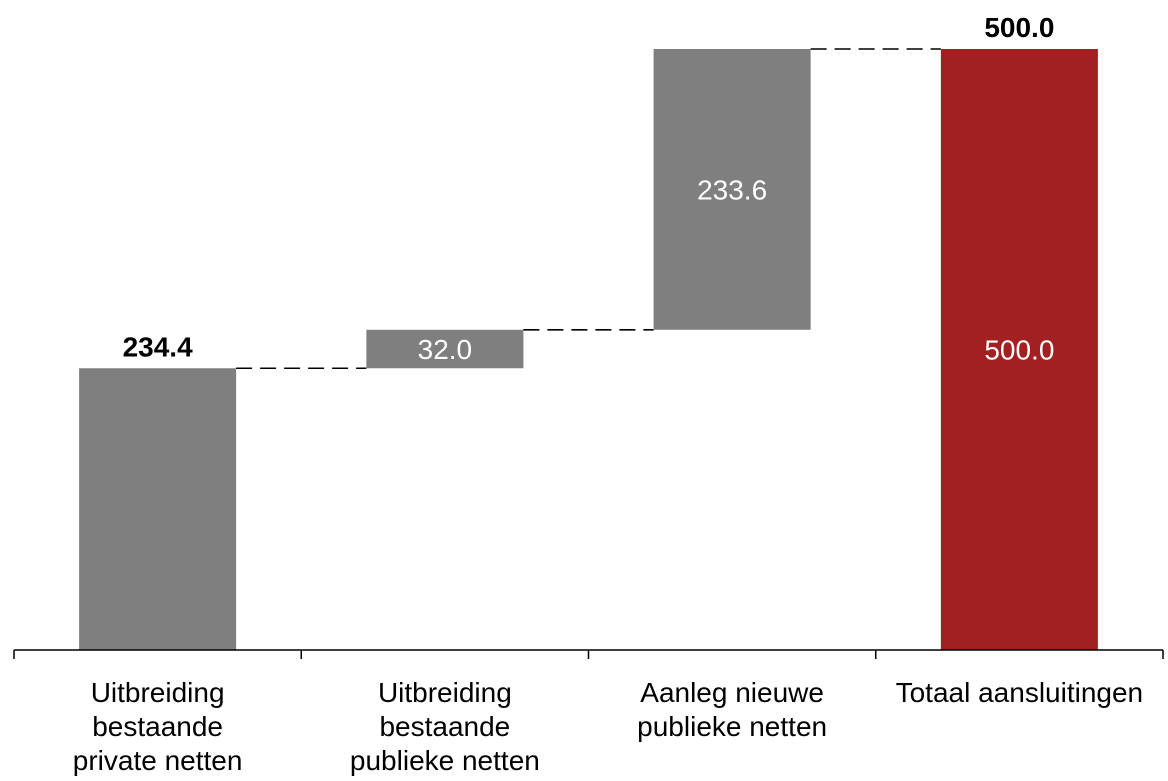  I want to click on x-tick-label: Uitbreiding bestaande private netten, so click(158, 726).